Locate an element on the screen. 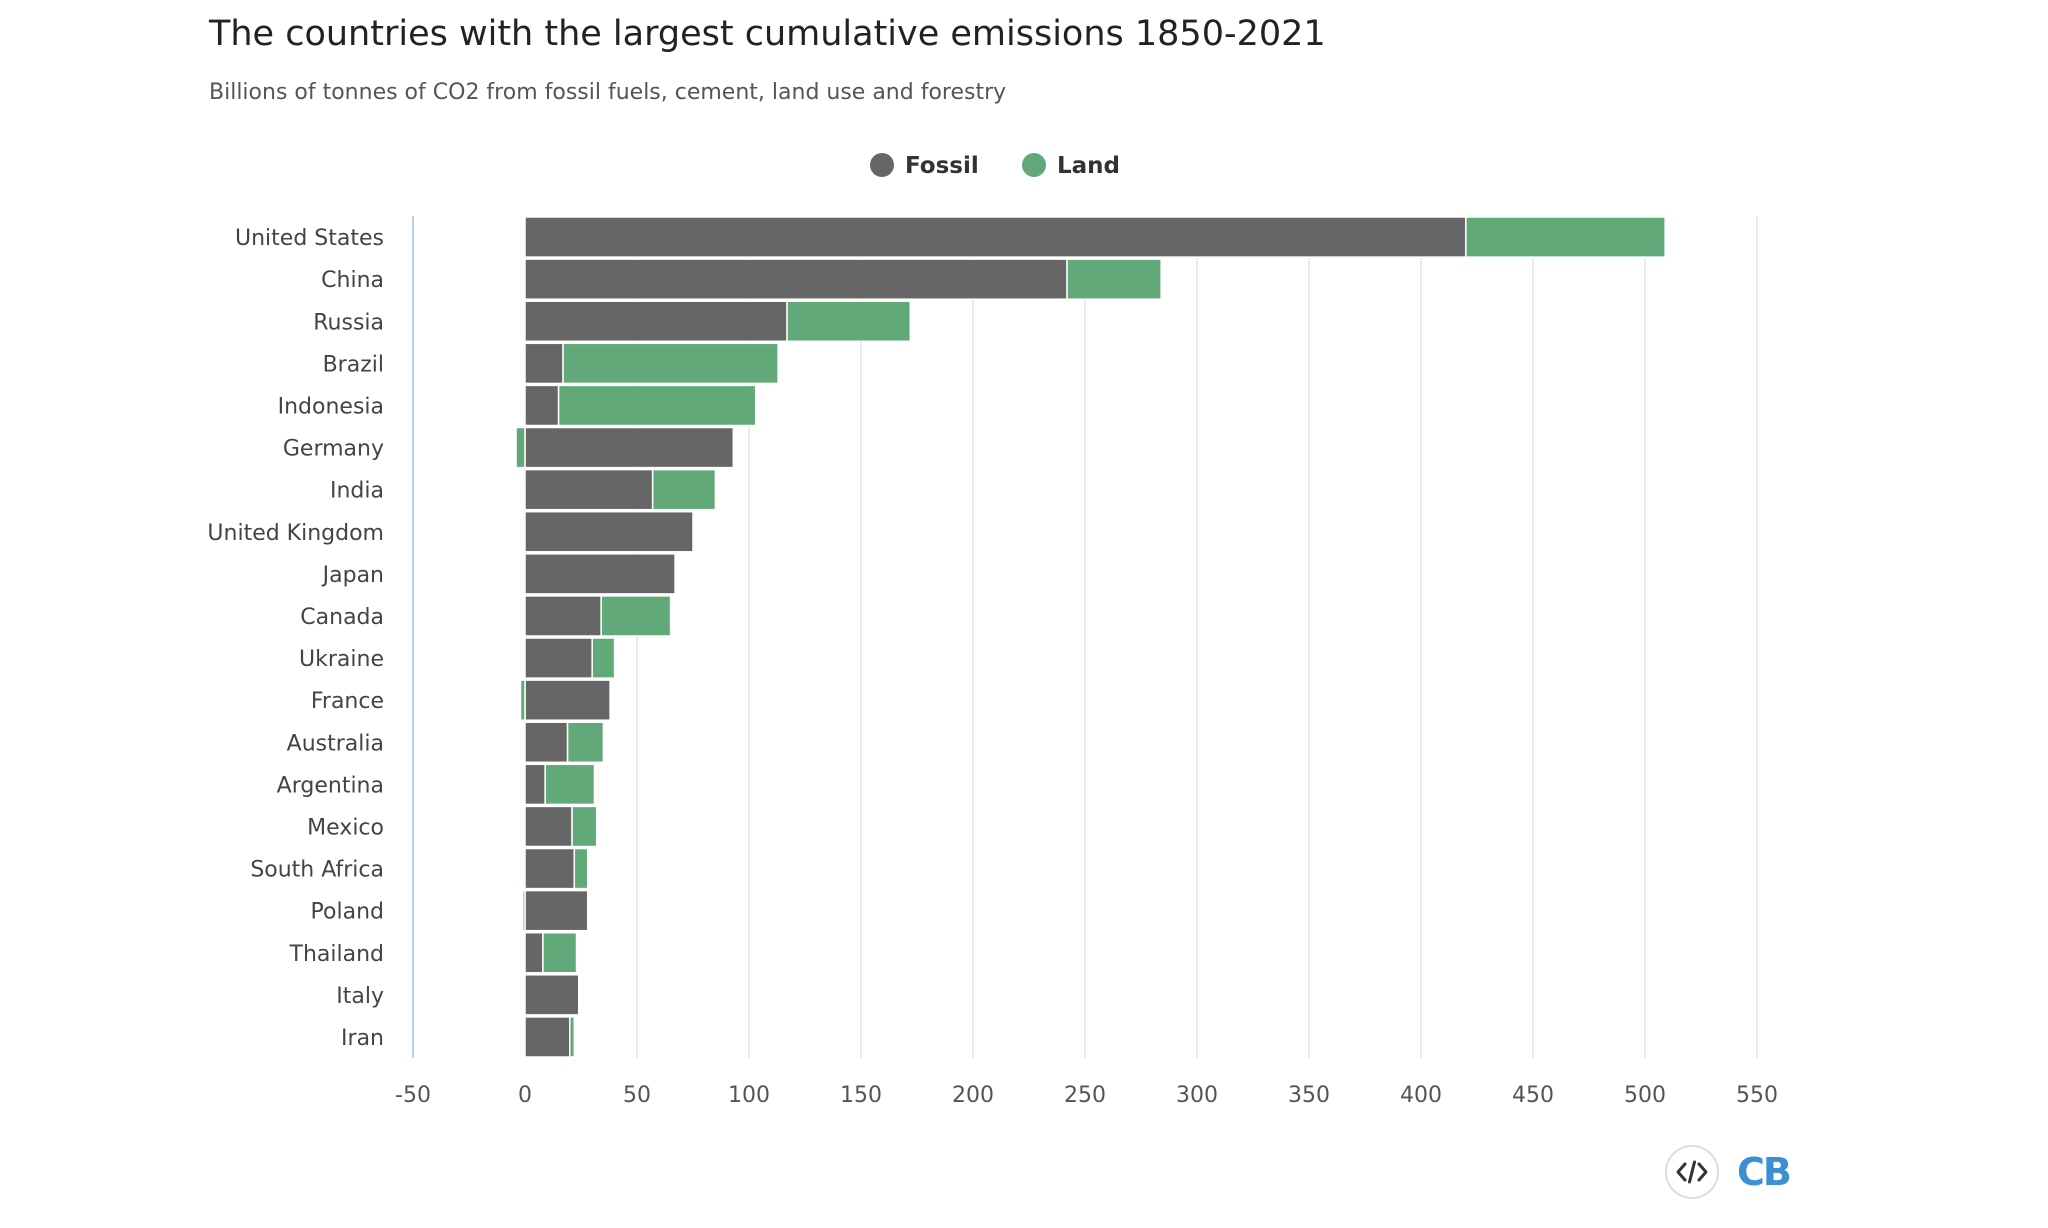 Image resolution: width=2048 pixels, height=1228 pixels. x-tick-label: 300 is located at coordinates (1197, 1095).